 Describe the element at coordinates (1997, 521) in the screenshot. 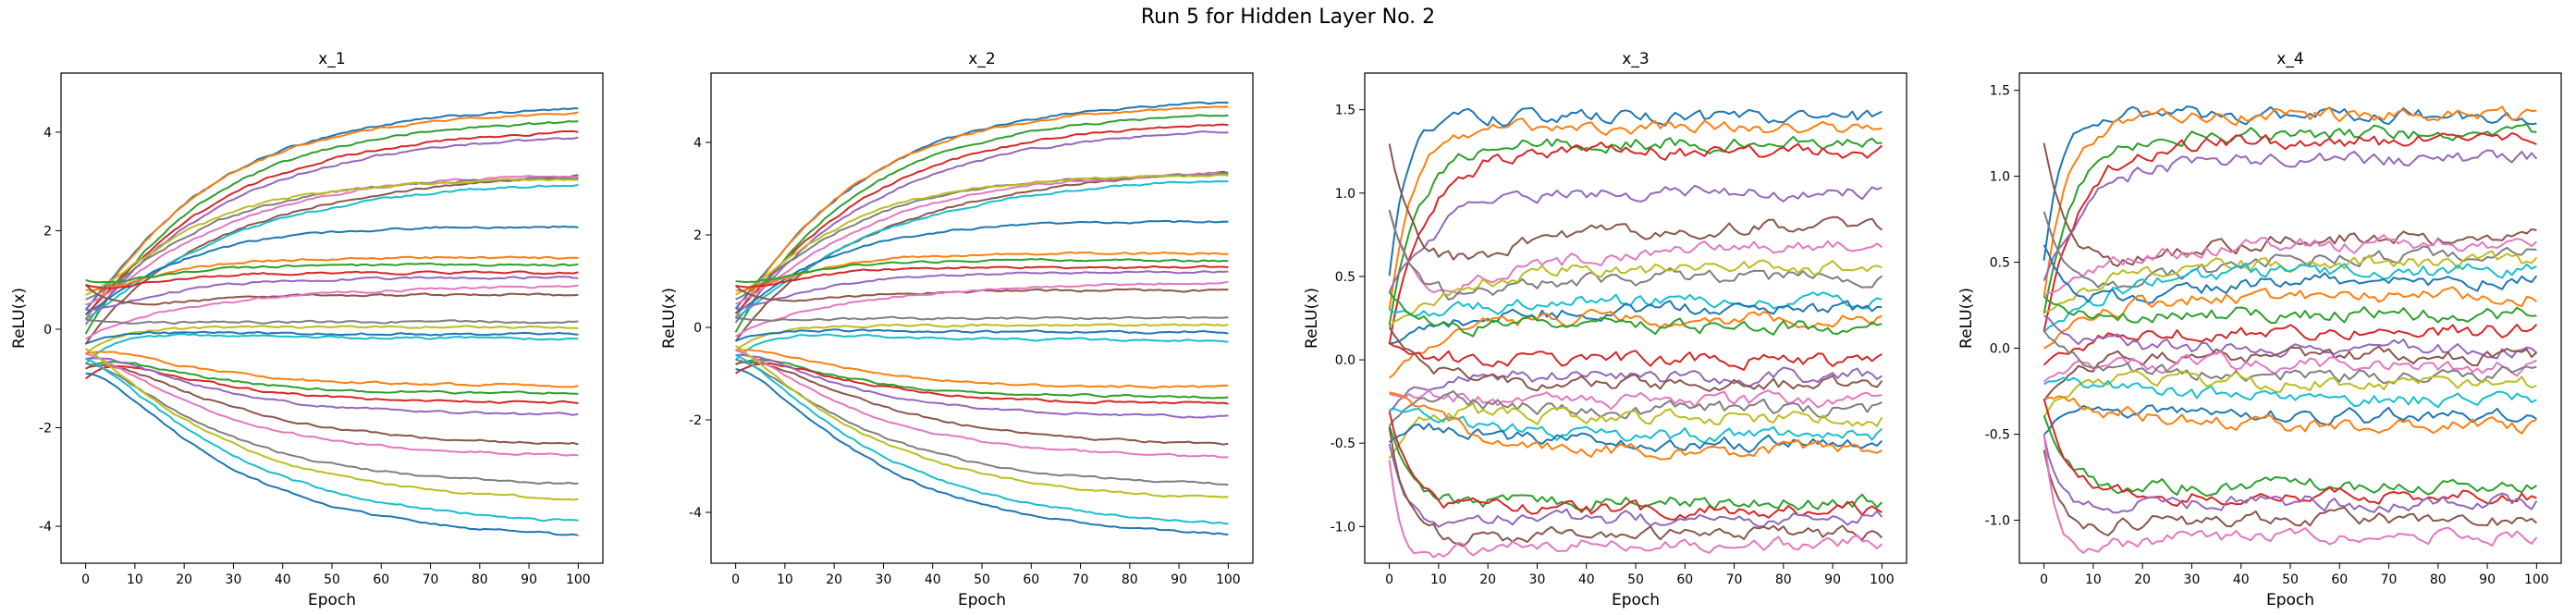

I see `y-tick-label: -1.0` at that location.